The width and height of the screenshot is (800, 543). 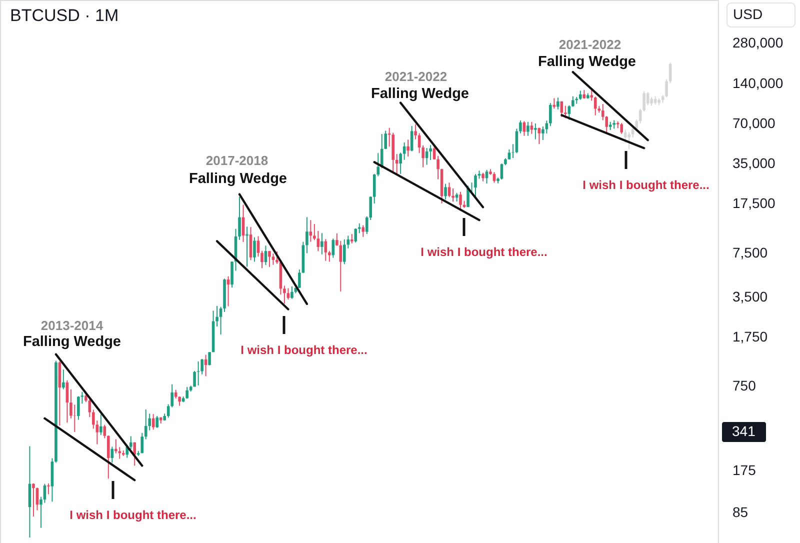 I want to click on y-tick-label: 85, so click(x=740, y=512).